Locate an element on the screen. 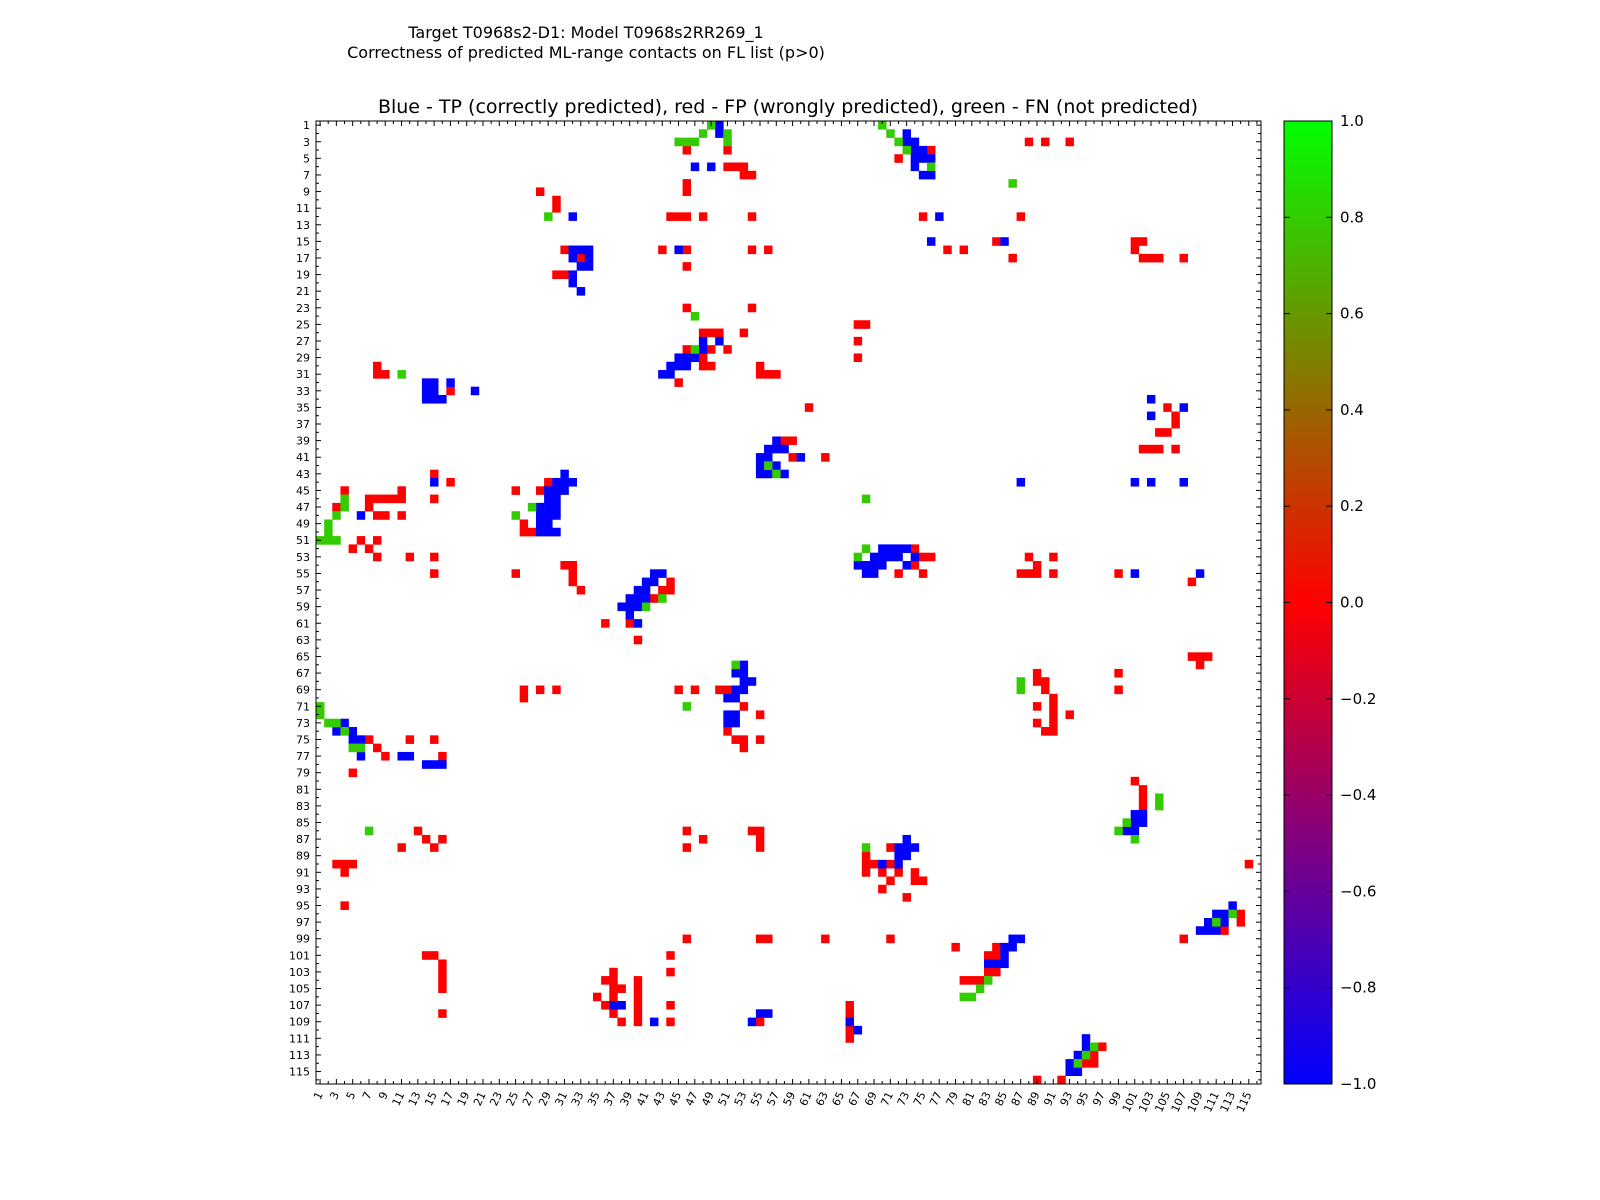  x-tick-label: 37 is located at coordinates (610, 1099).